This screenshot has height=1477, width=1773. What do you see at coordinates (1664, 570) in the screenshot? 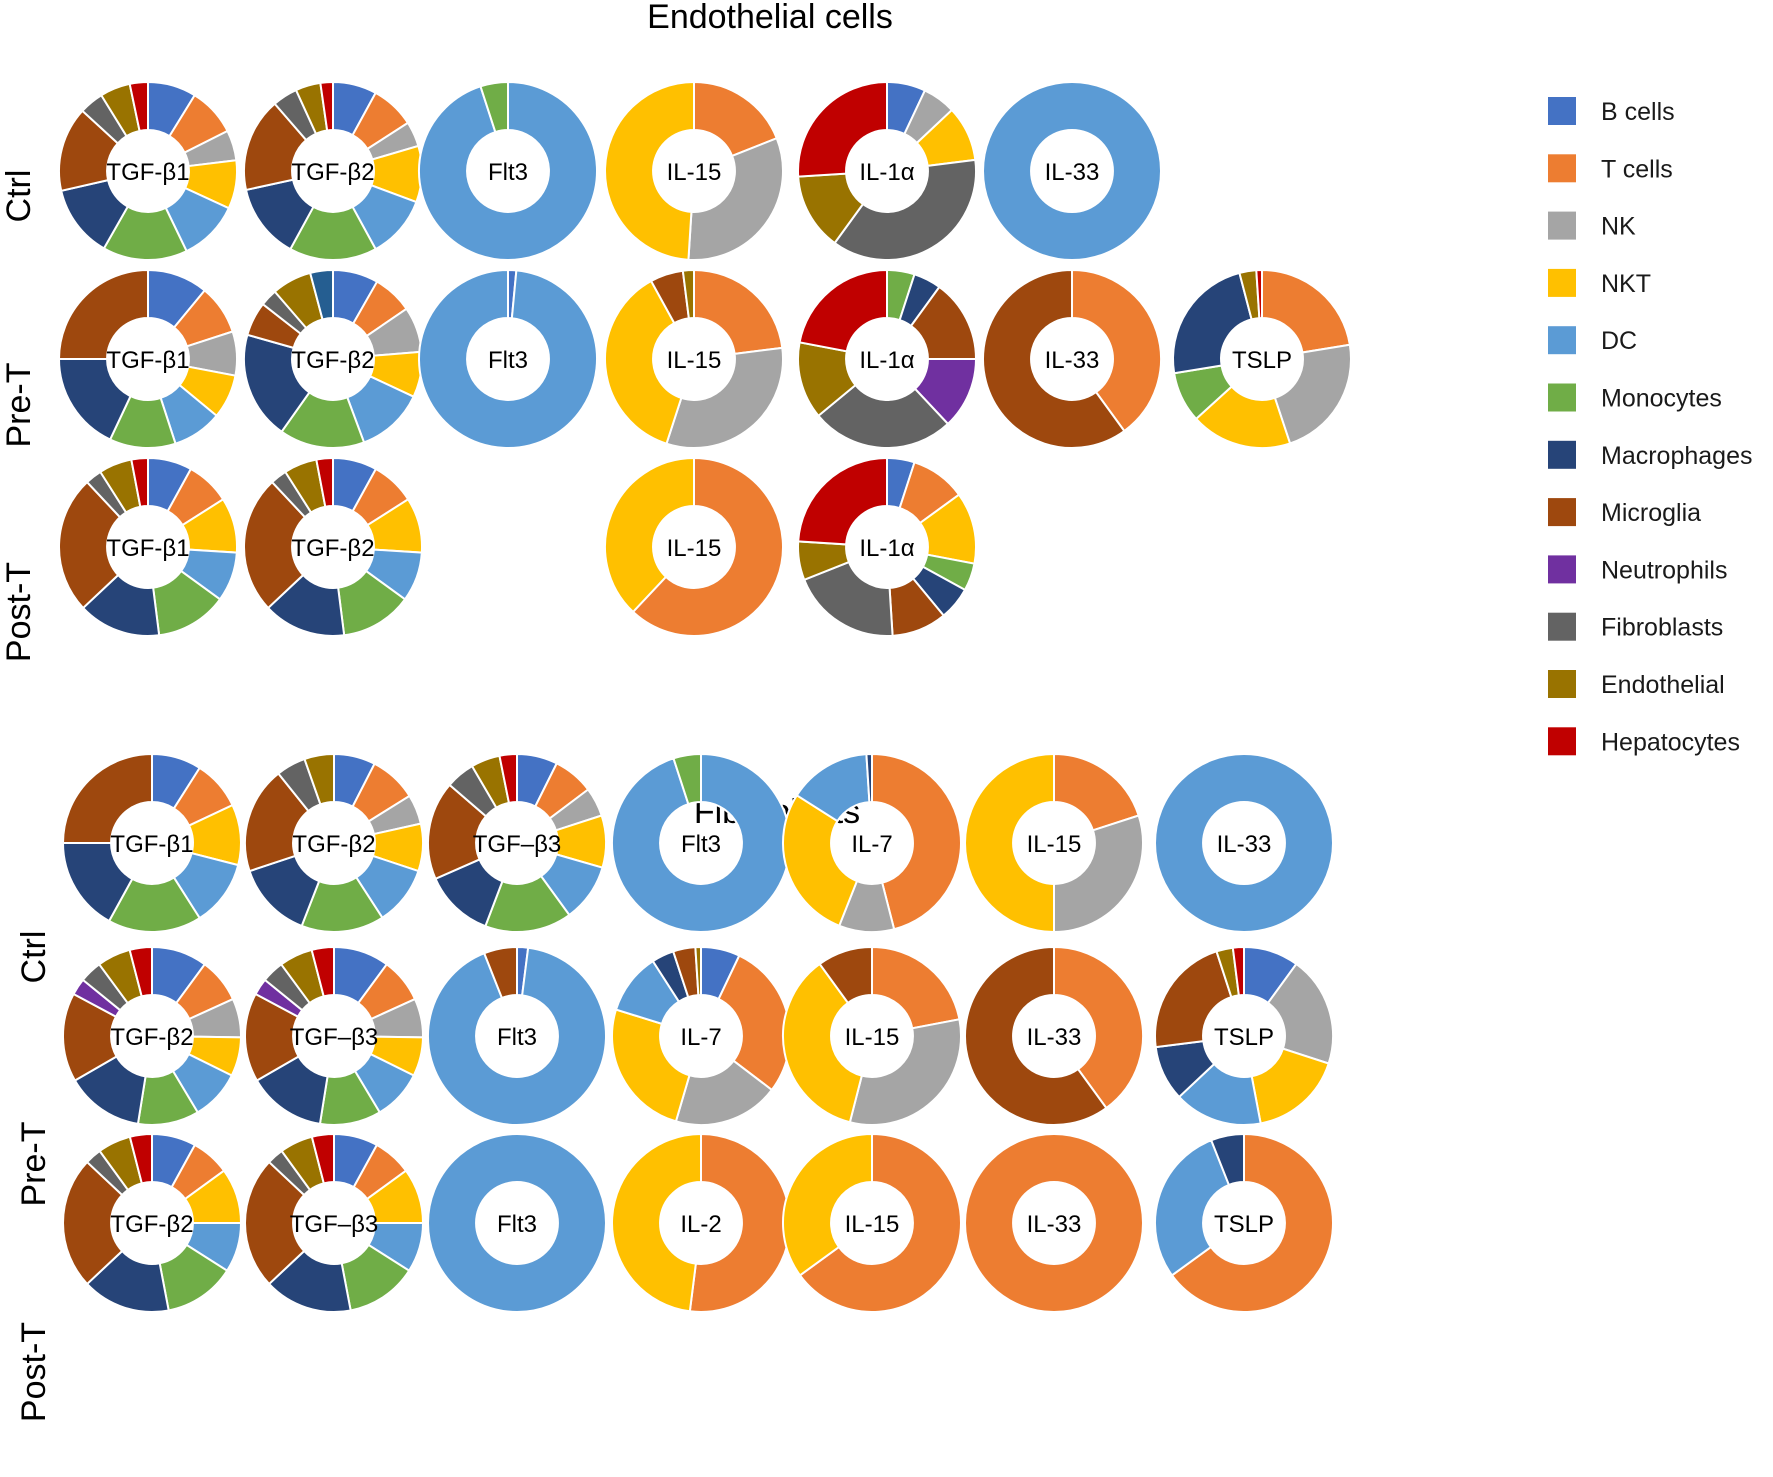
I see `legend-label: Neutrophils` at bounding box center [1664, 570].